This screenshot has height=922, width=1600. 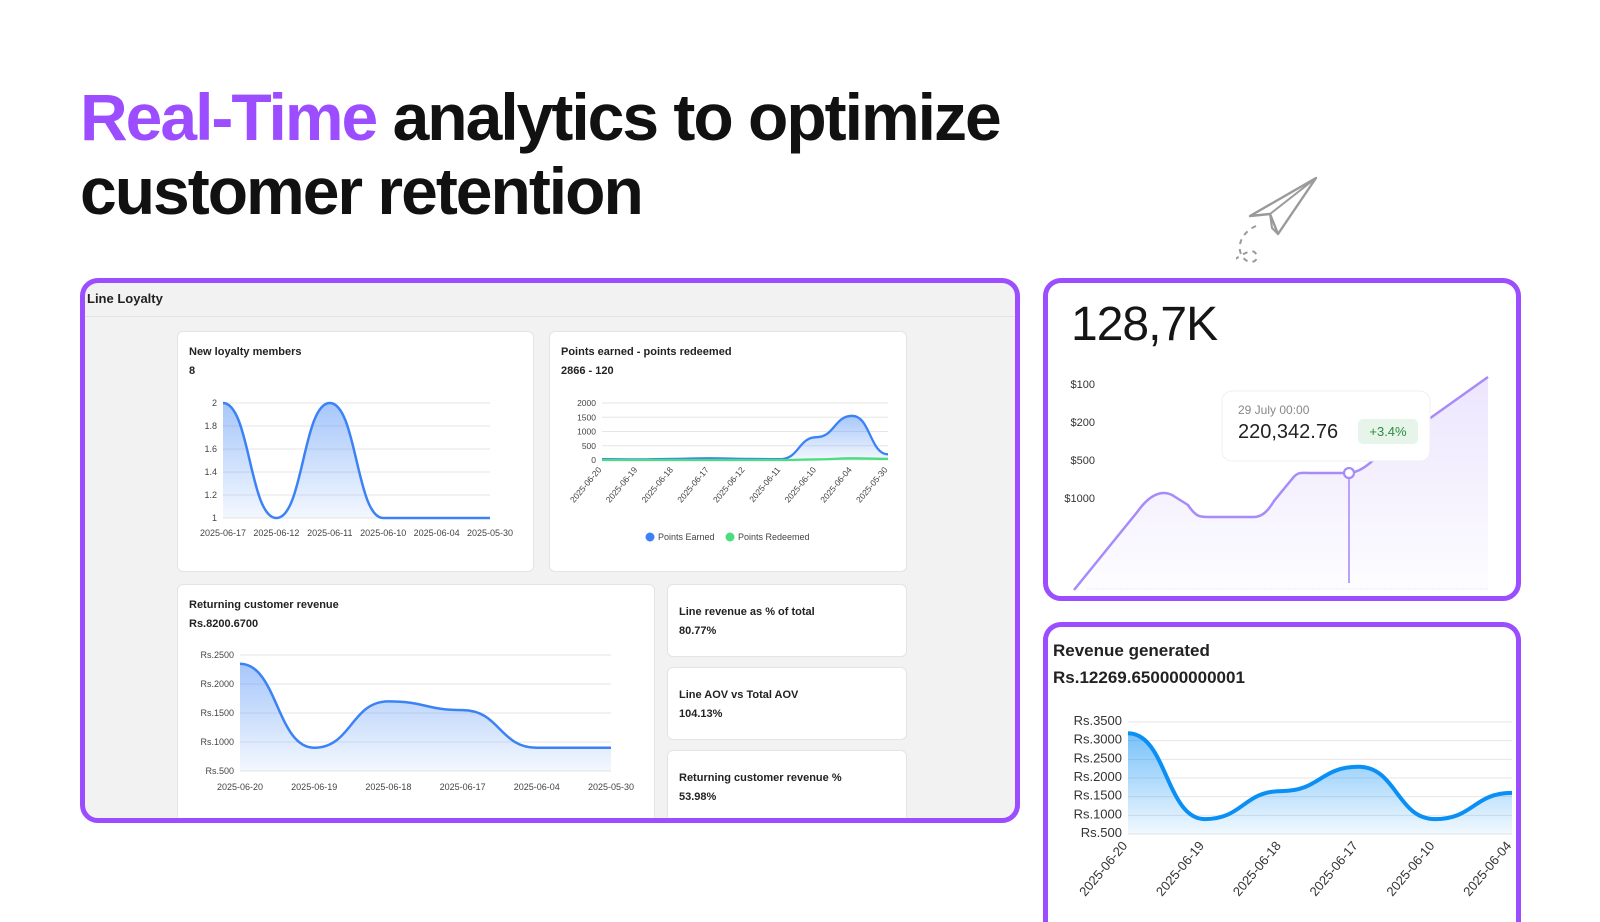 I want to click on y-tick-label: $100, so click(x=1083, y=385).